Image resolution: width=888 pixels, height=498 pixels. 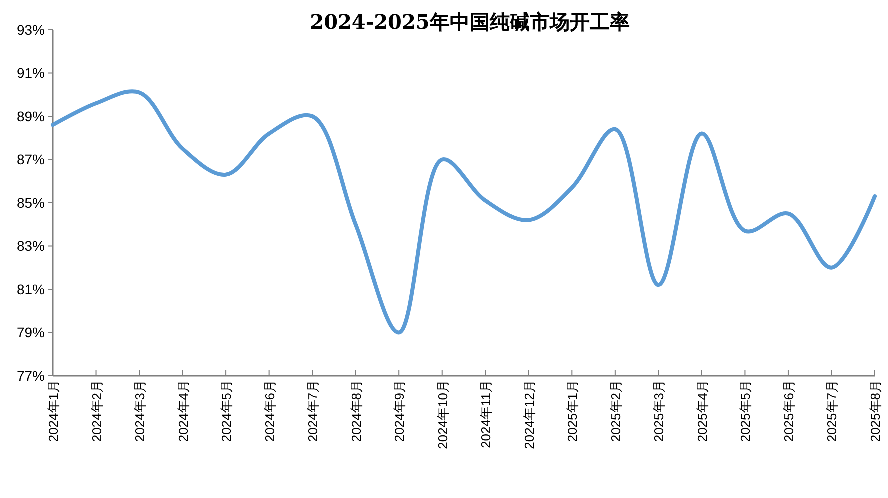 I want to click on y-tick-label: 91%, so click(x=30, y=73).